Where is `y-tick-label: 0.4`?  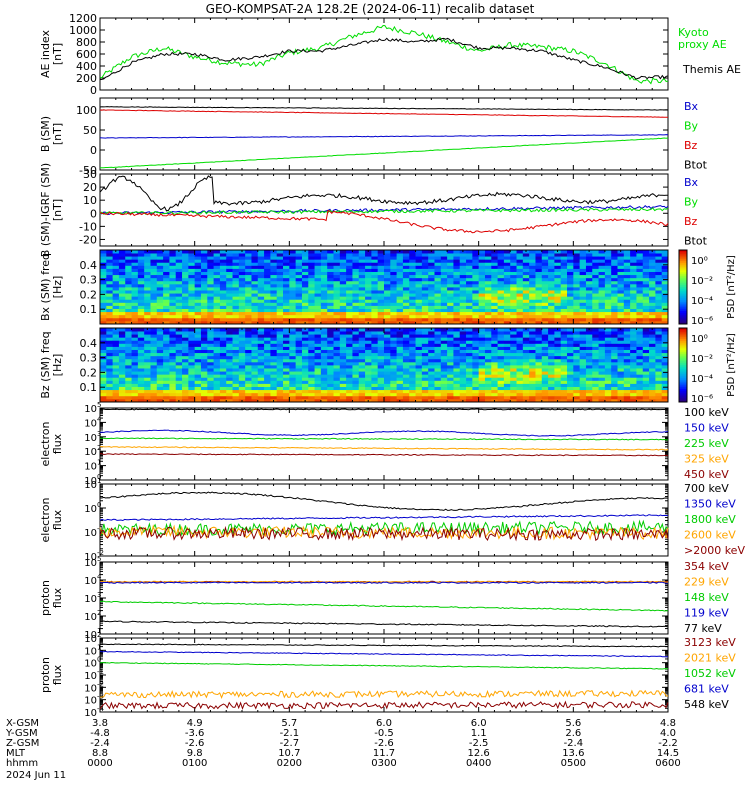
y-tick-label: 0.4 is located at coordinates (89, 265).